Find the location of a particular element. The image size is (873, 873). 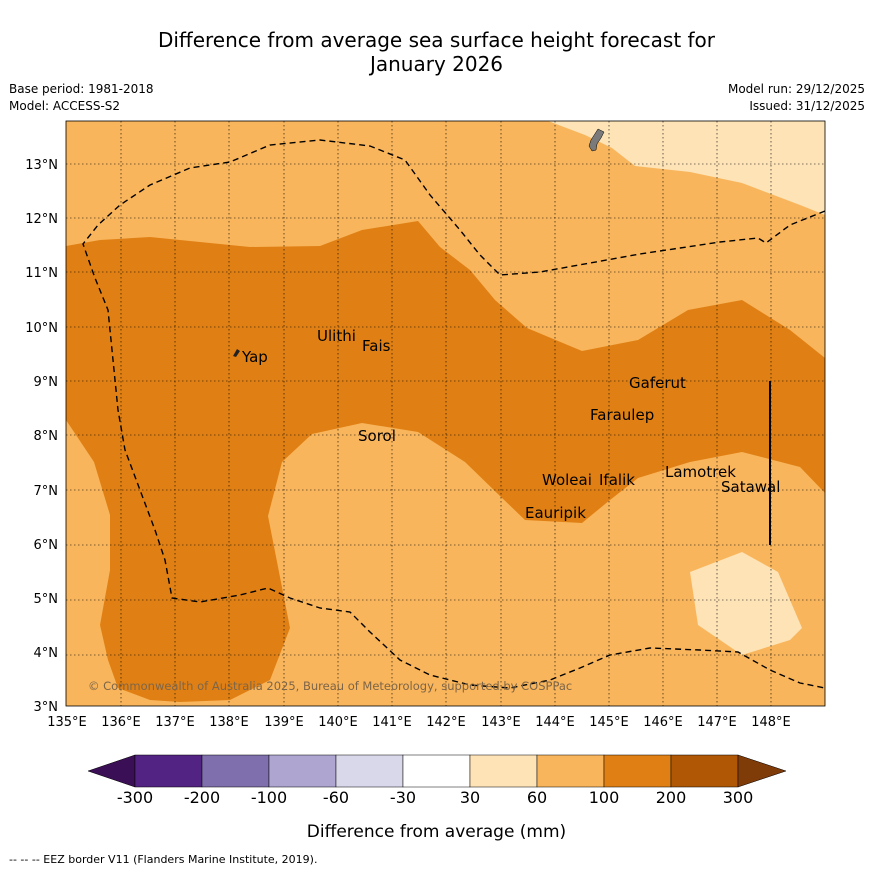

place-label: Ulithi is located at coordinates (336, 336).